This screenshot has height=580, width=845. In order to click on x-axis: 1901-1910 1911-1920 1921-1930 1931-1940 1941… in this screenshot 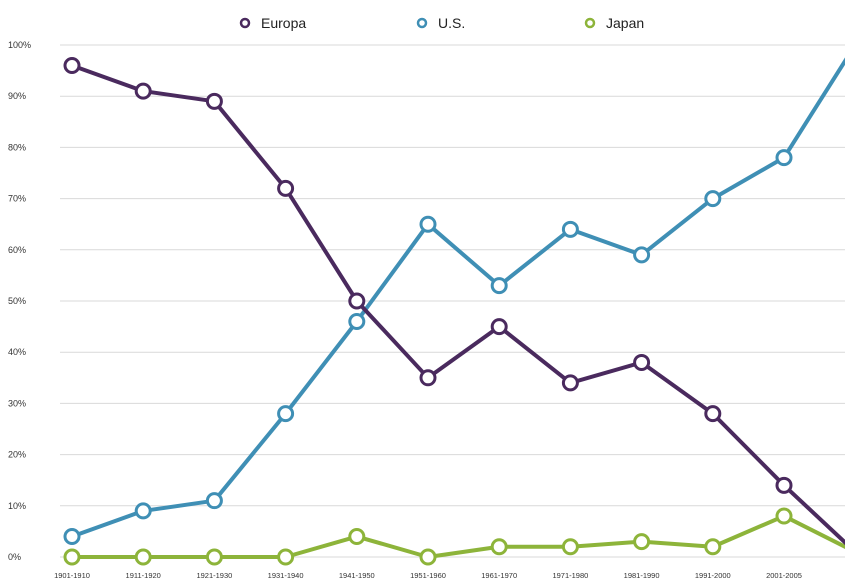, I will do `click(428, 575)`.